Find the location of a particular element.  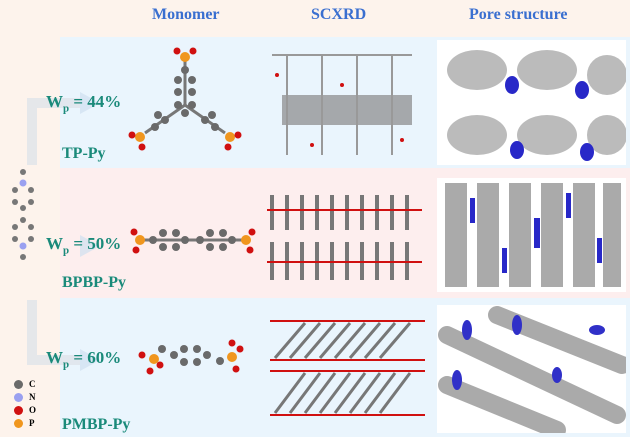

monomer-pmbp is located at coordinates (191, 357).